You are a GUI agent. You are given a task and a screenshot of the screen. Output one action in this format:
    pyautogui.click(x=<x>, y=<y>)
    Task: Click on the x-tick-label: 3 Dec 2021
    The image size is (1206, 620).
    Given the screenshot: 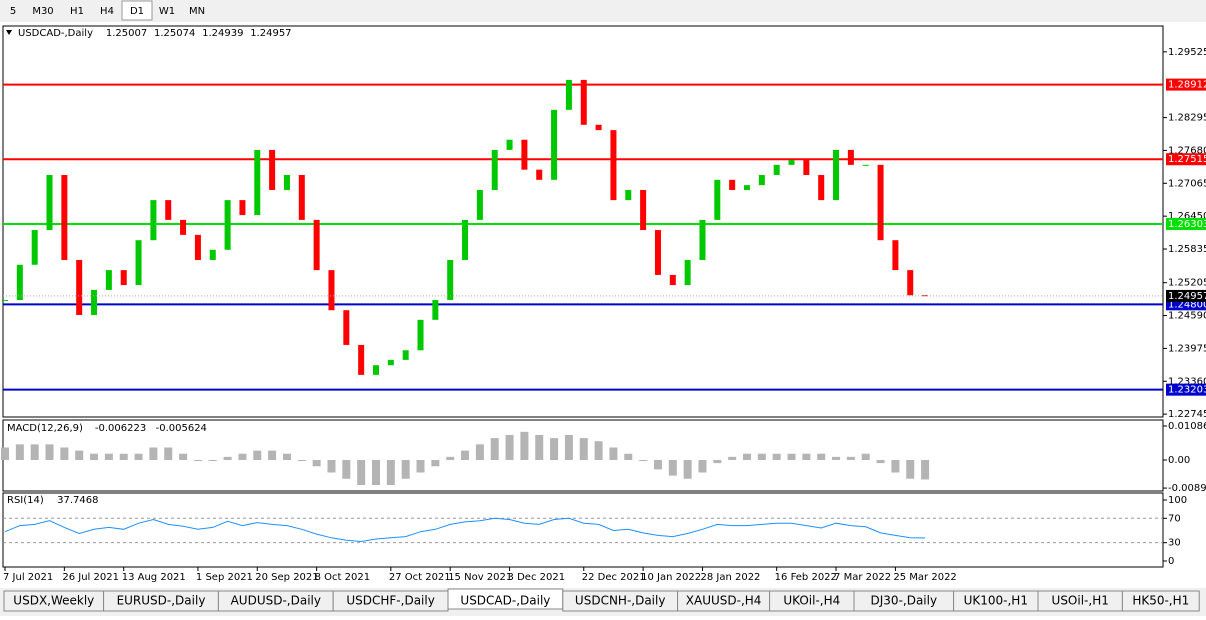 What is the action you would take?
    pyautogui.click(x=537, y=577)
    